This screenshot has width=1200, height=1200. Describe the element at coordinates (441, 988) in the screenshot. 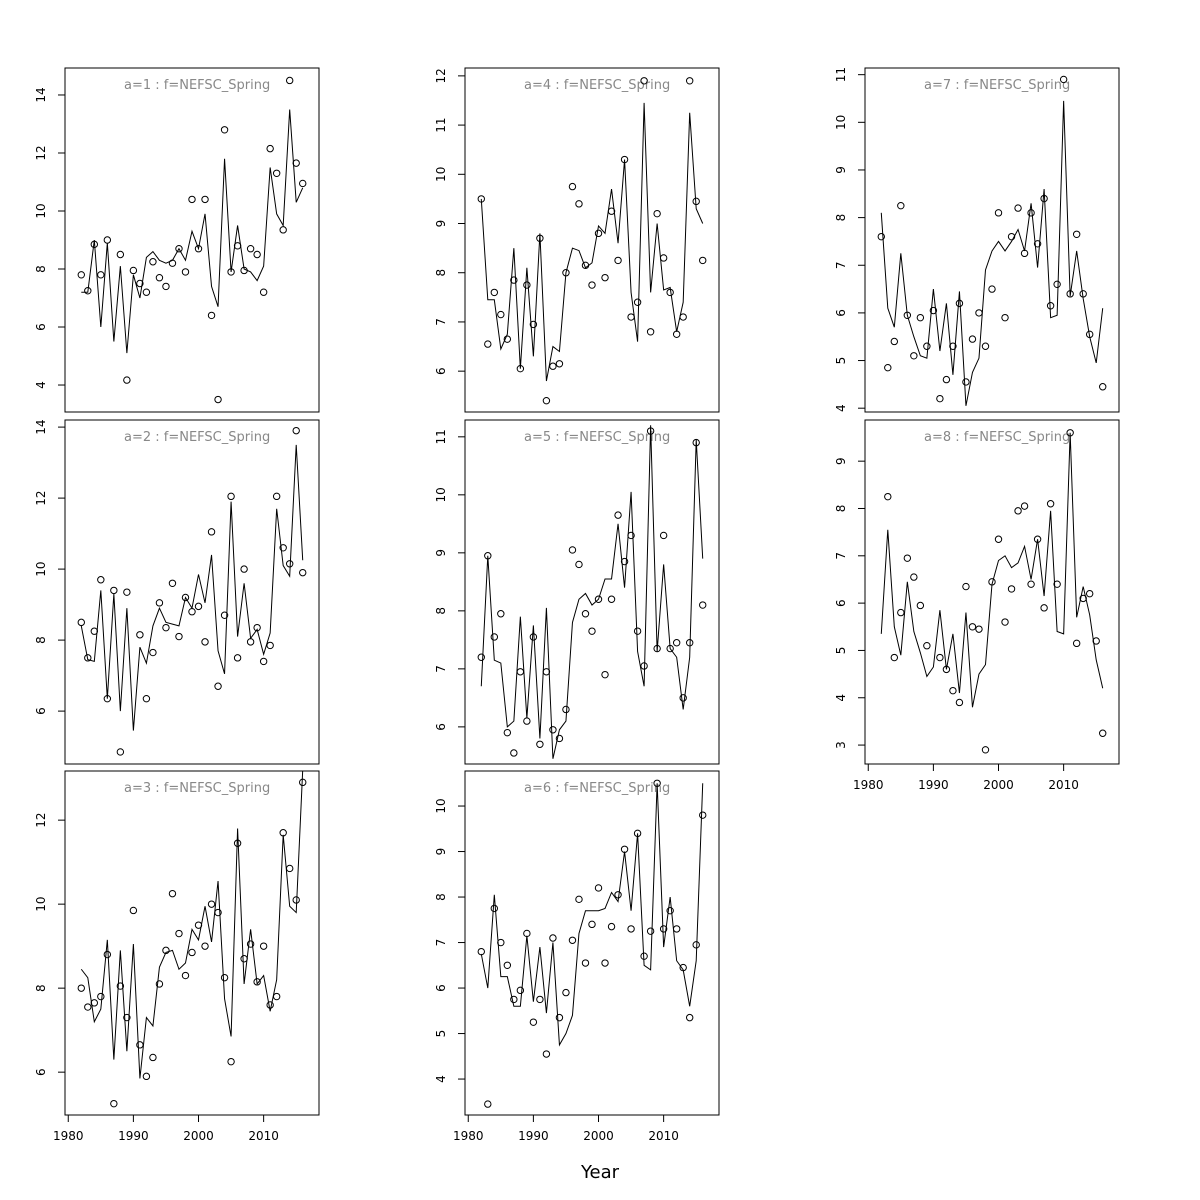

I see `y-tick-label: 6` at that location.